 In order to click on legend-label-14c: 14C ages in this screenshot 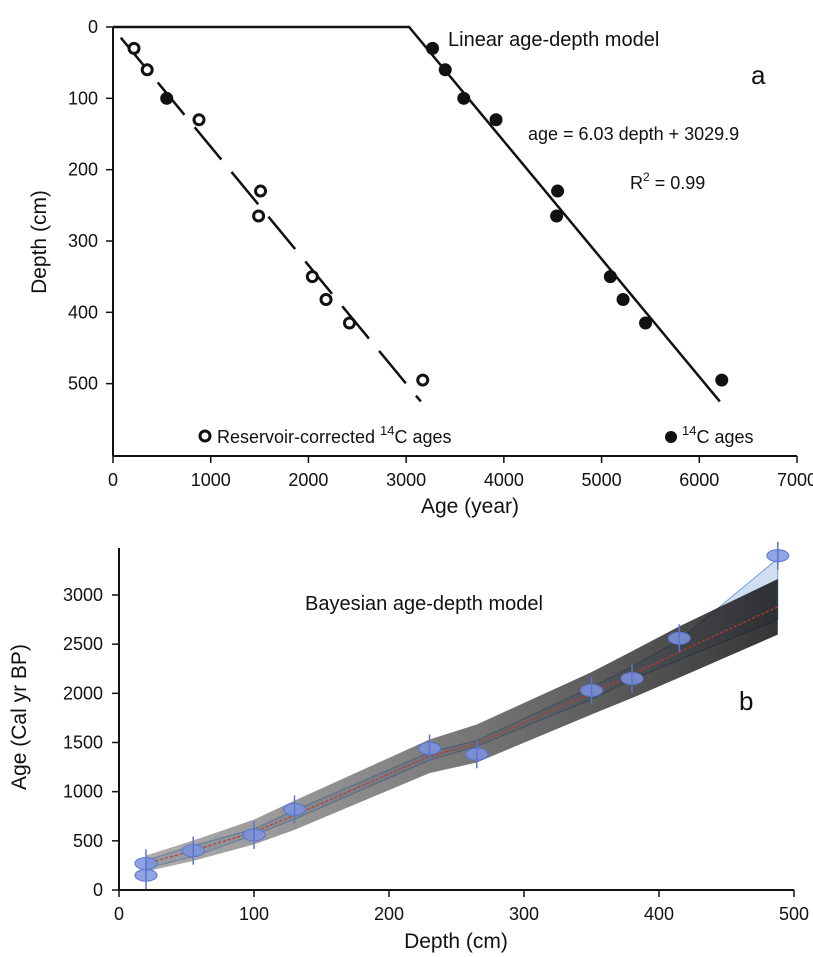, I will do `click(718, 435)`.